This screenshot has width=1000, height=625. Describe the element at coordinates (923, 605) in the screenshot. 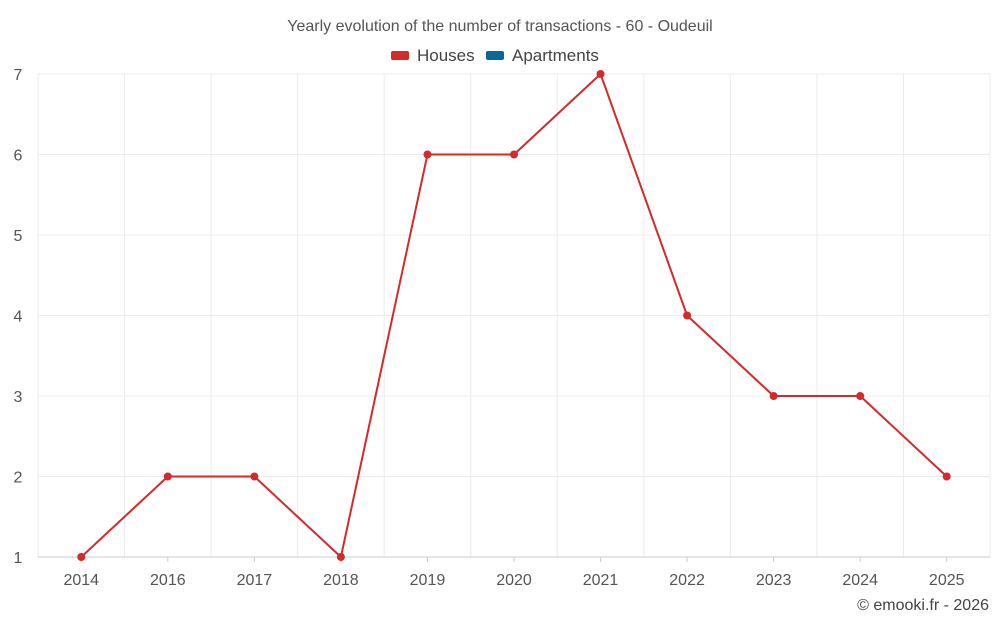

I see `credit-text: © emooki.fr - 2026` at that location.